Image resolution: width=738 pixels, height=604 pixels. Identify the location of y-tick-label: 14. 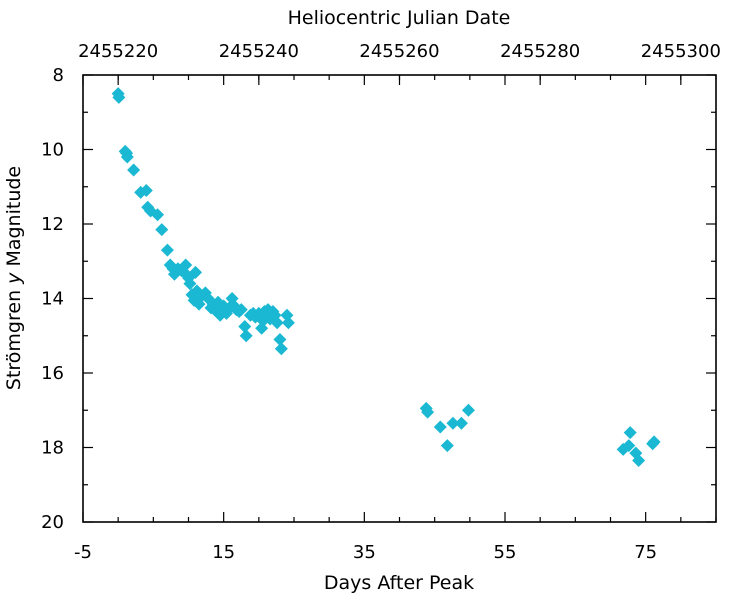
(52, 299).